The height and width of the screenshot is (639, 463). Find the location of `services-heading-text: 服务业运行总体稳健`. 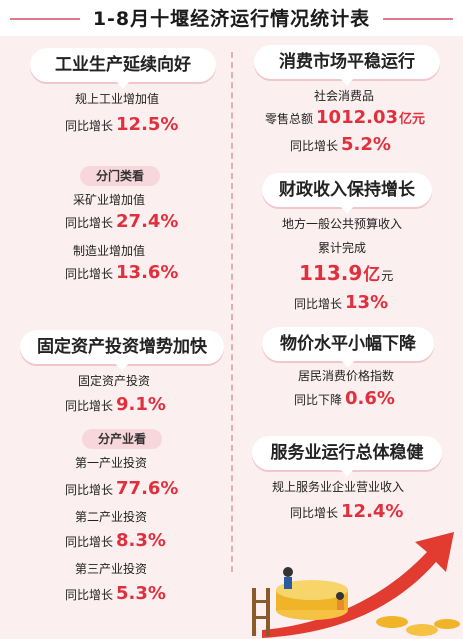

services-heading-text: 服务业运行总体稳健 is located at coordinates (347, 453).